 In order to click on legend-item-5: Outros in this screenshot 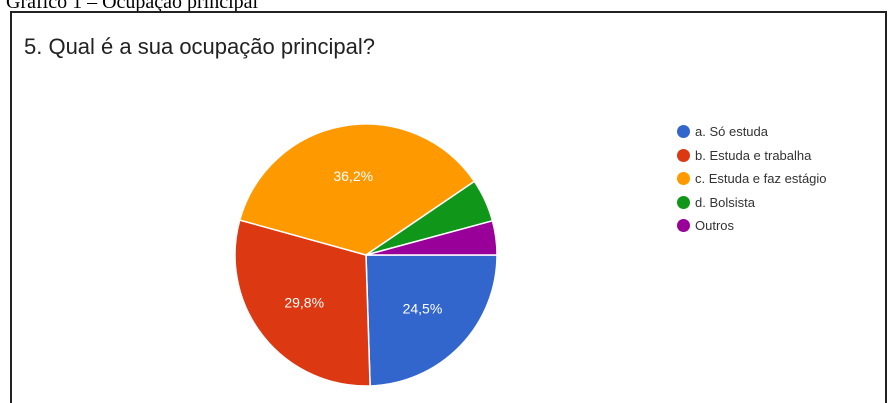, I will do `click(752, 226)`.